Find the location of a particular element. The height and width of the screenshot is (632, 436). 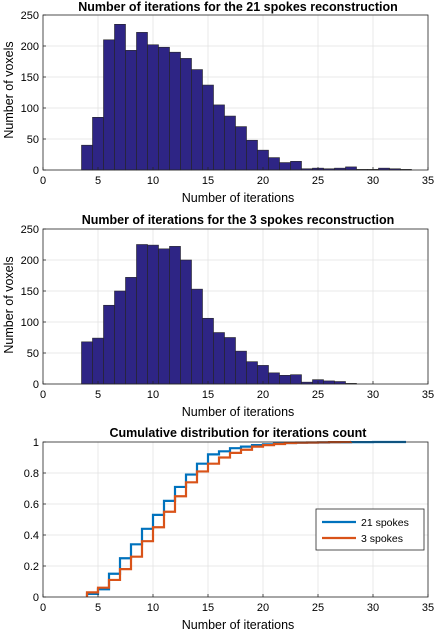

y-tick-label: 1 is located at coordinates (36, 443).